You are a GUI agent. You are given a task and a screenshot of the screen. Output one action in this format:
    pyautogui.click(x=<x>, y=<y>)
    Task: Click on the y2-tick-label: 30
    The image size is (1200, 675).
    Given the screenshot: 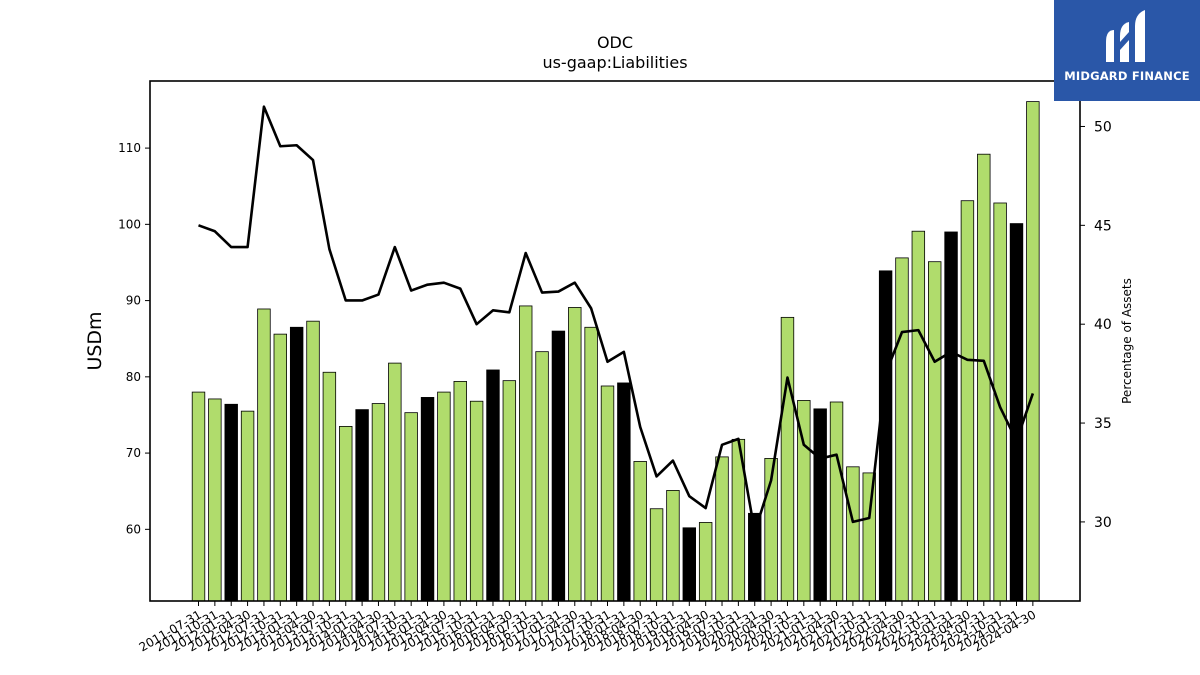 What is the action you would take?
    pyautogui.click(x=1103, y=523)
    